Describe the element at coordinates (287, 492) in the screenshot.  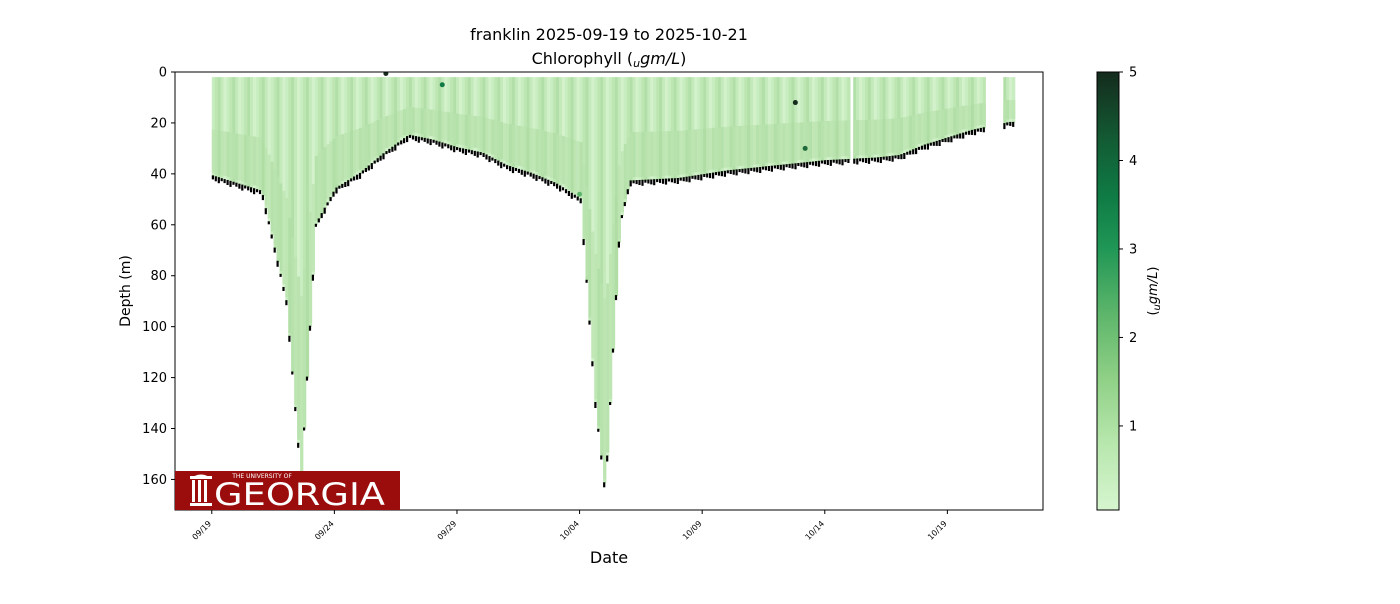
I see `university-of-georgia-logo: THE UNIVERSITY OF GEORGIA` at that location.